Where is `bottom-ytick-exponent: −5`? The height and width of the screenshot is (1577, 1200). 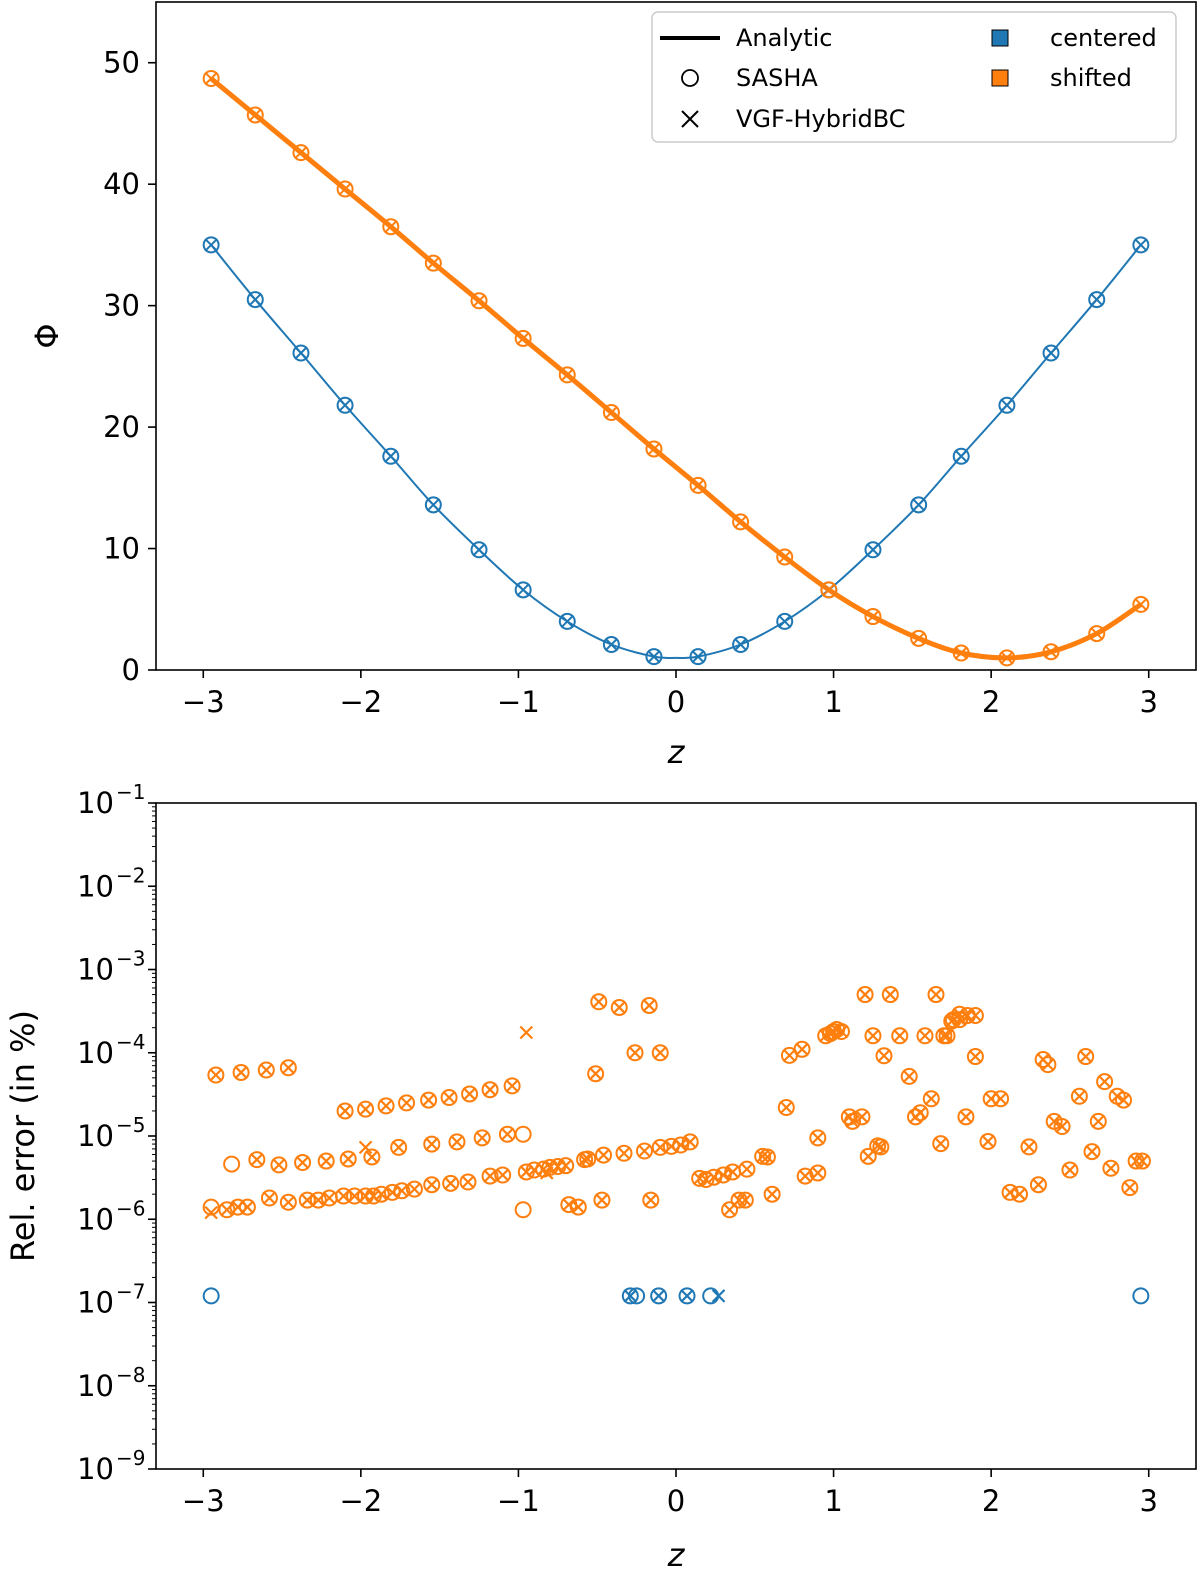 bottom-ytick-exponent: −5 is located at coordinates (130, 1125).